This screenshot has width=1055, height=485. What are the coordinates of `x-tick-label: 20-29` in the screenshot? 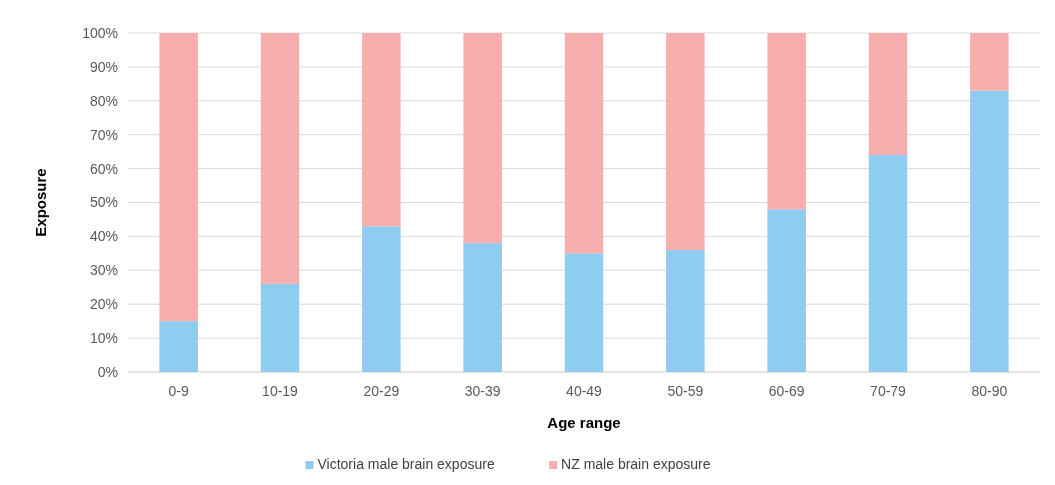 It's located at (381, 391).